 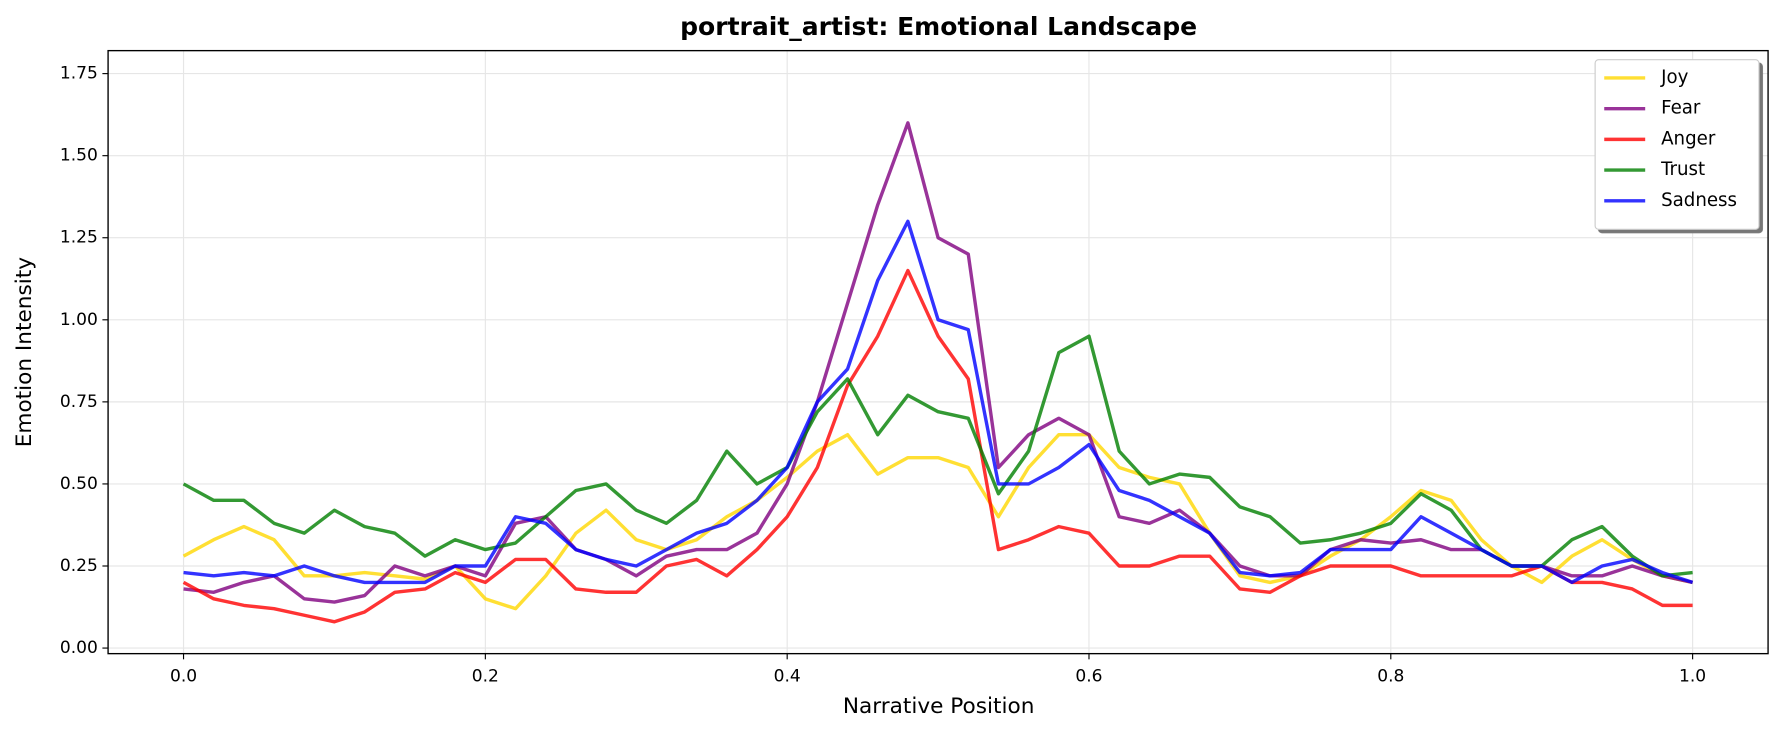 I want to click on y-tick-label: 0.50, so click(x=79, y=484).